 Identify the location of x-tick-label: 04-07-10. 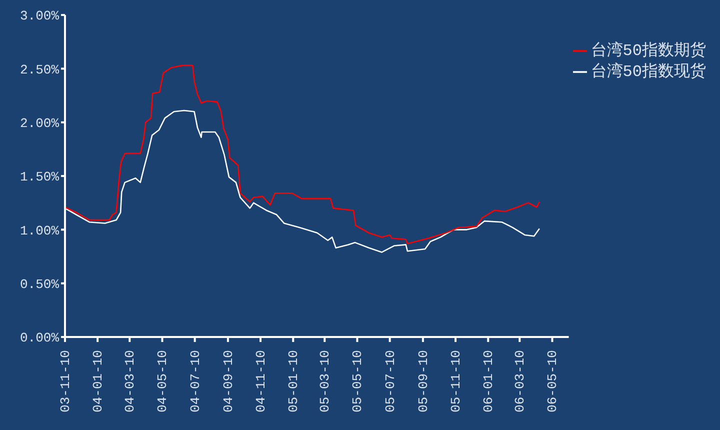
(195, 381).